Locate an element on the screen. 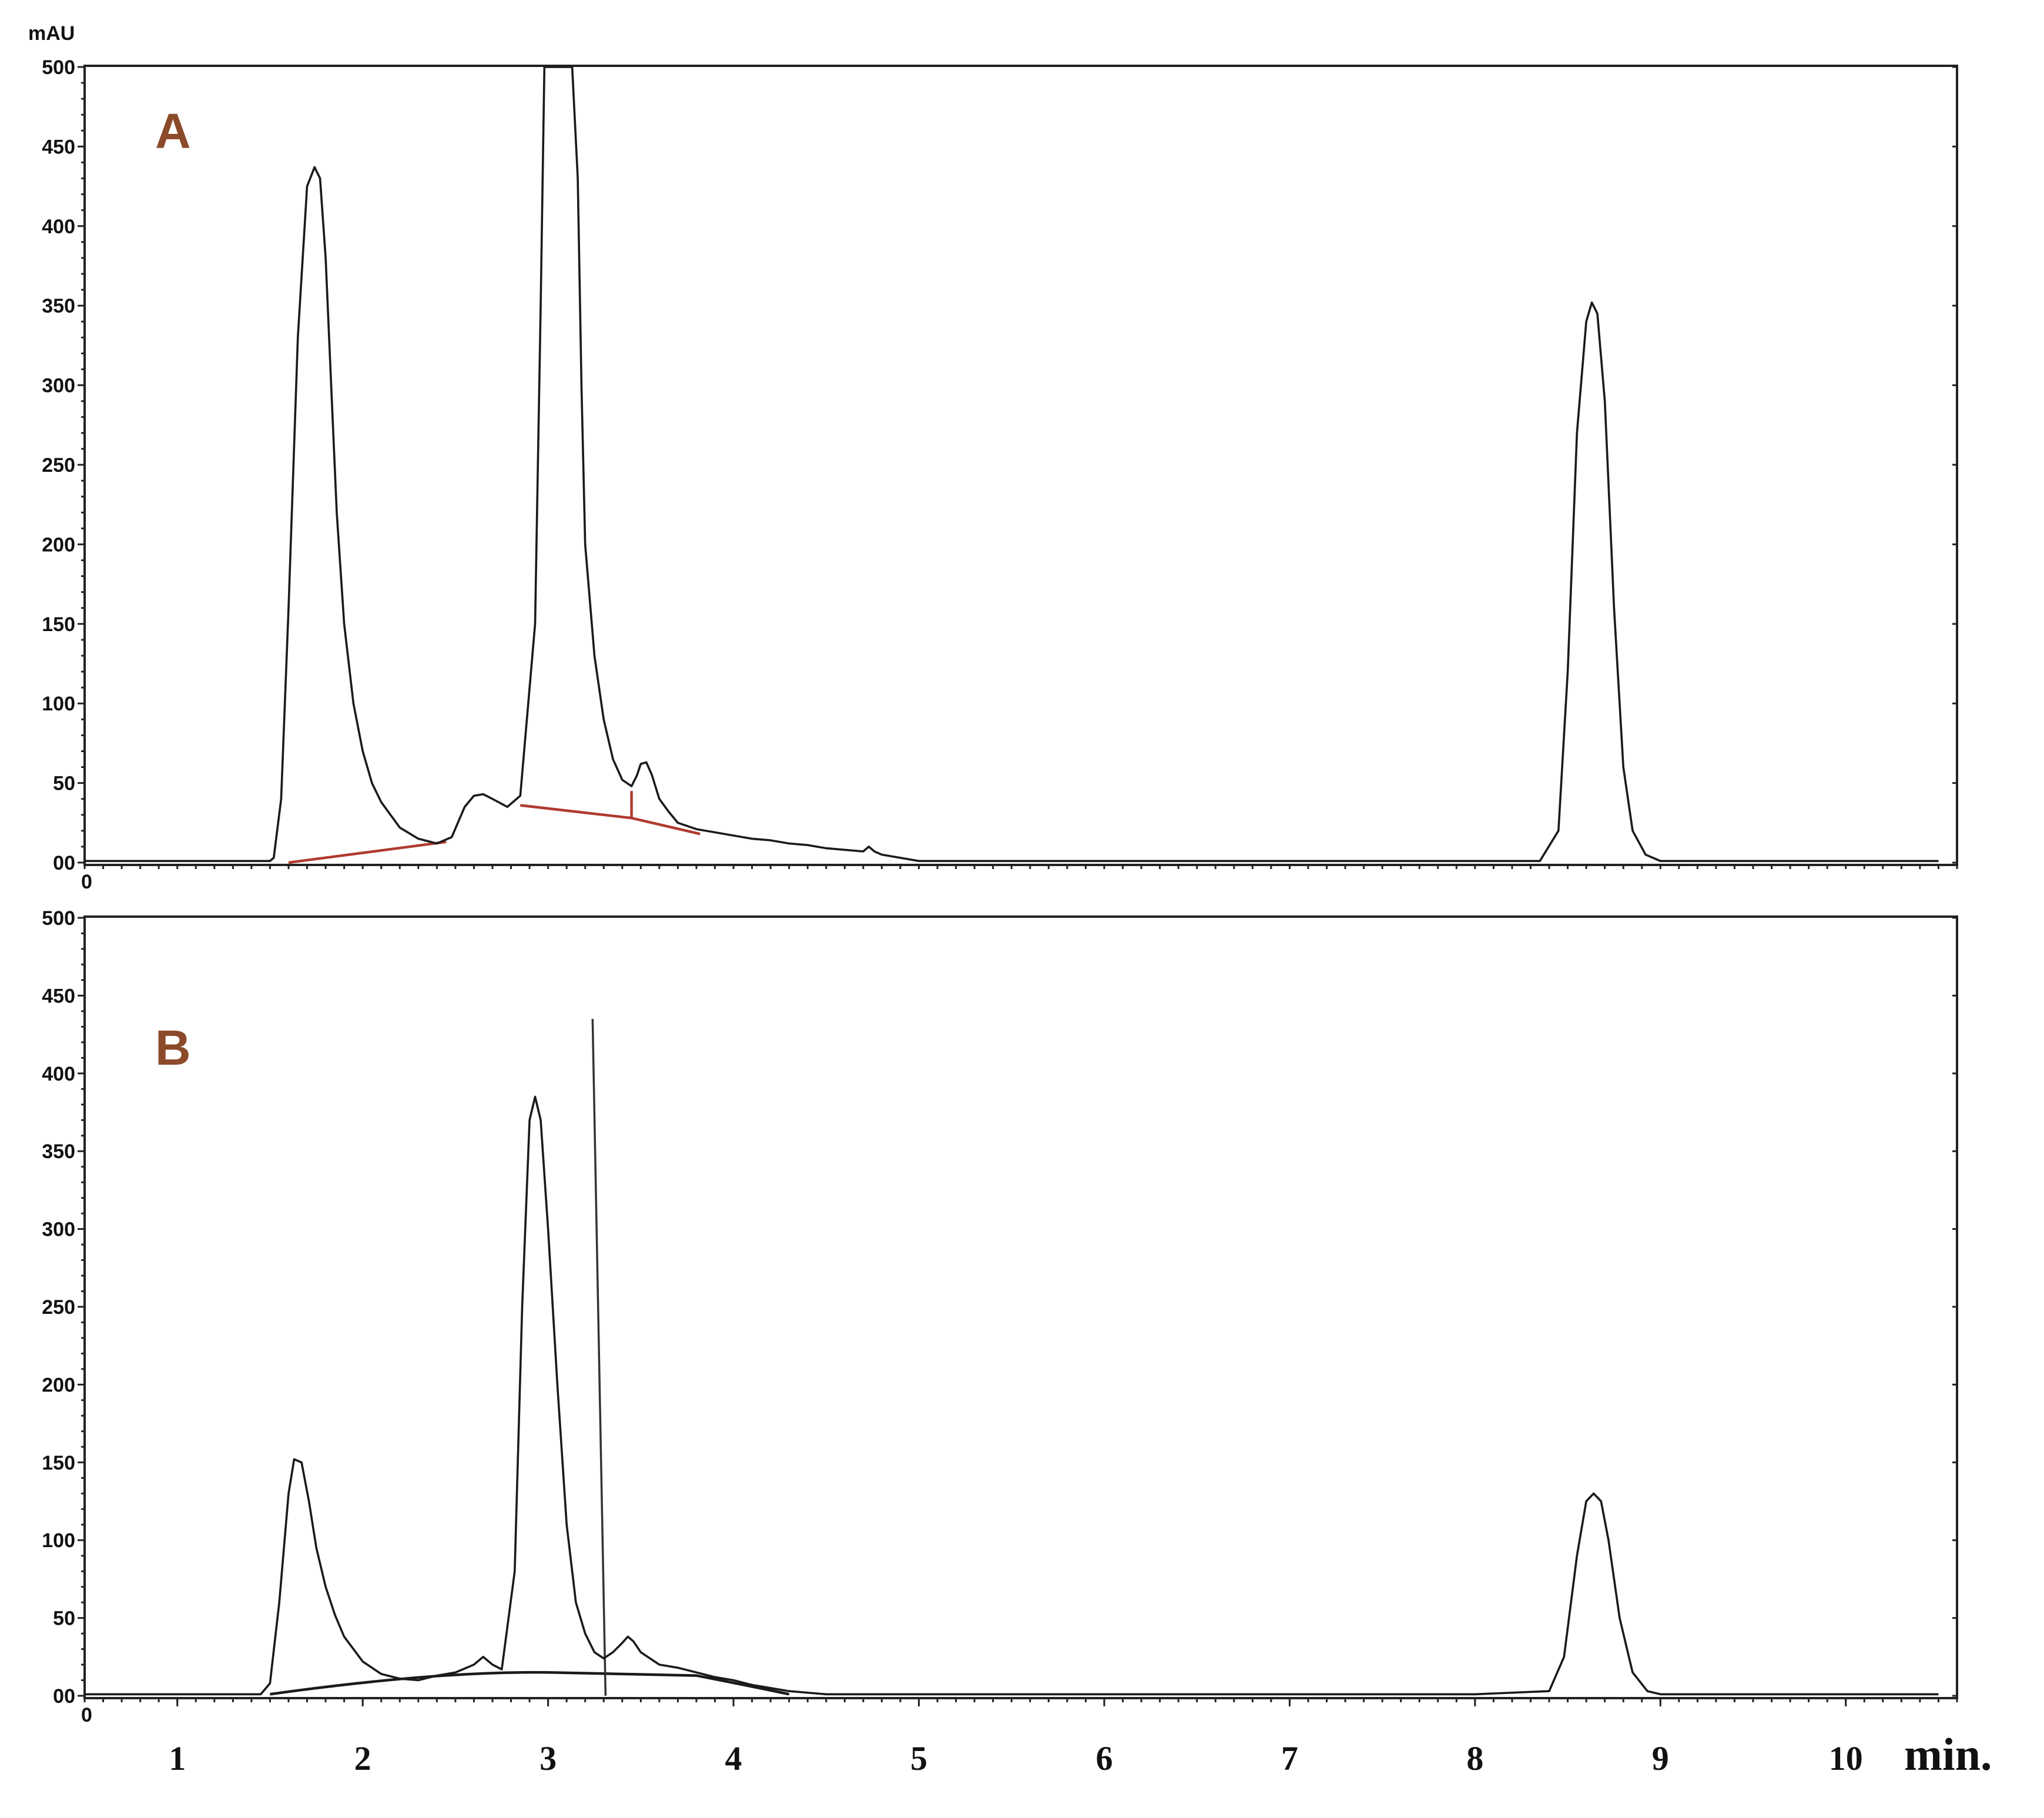  x-tick-label: 8 is located at coordinates (1474, 1758).